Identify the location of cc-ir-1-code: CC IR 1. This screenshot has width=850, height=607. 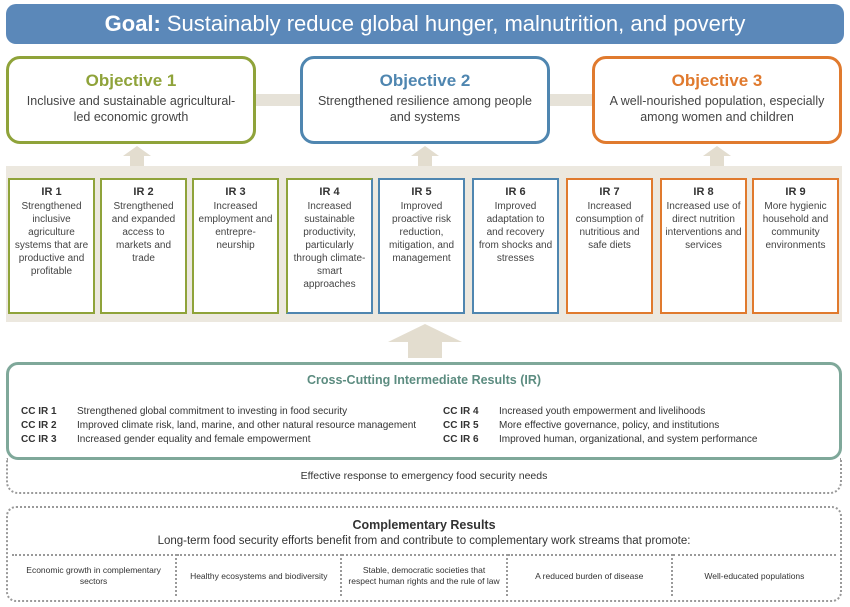
(39, 411).